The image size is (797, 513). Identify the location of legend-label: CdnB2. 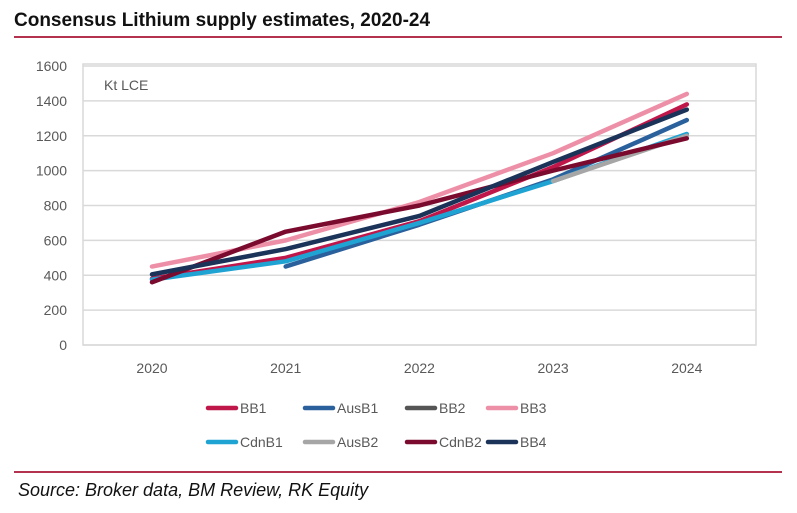
(460, 442).